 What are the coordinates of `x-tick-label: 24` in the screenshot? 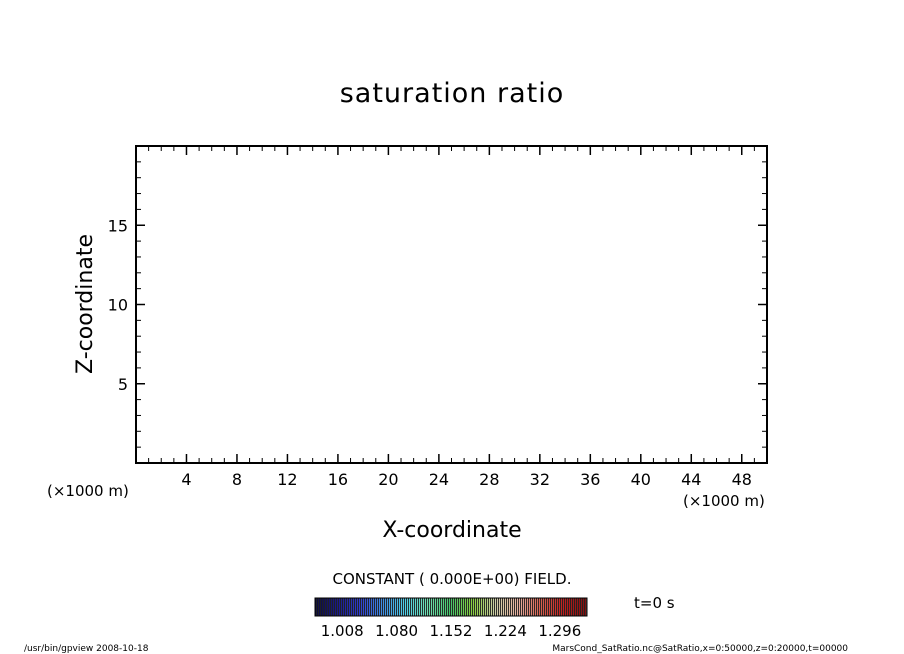 It's located at (439, 479).